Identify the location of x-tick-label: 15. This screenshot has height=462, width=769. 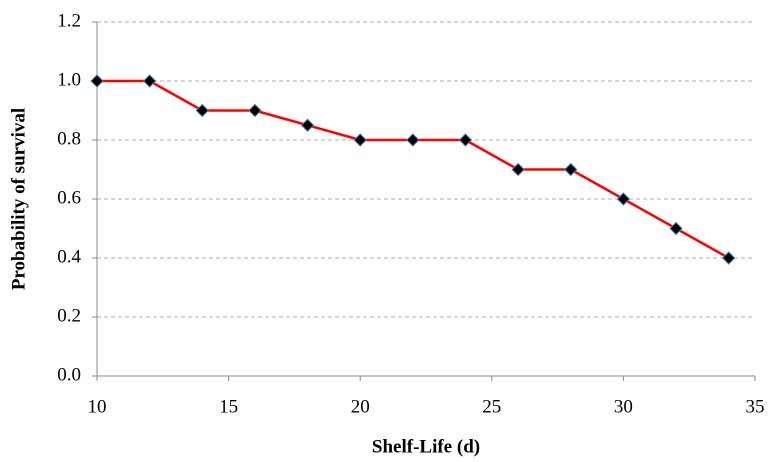
(228, 406).